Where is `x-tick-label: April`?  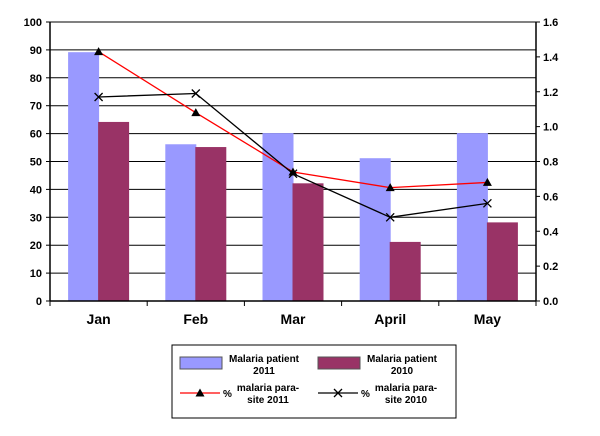
x-tick-label: April is located at coordinates (390, 319).